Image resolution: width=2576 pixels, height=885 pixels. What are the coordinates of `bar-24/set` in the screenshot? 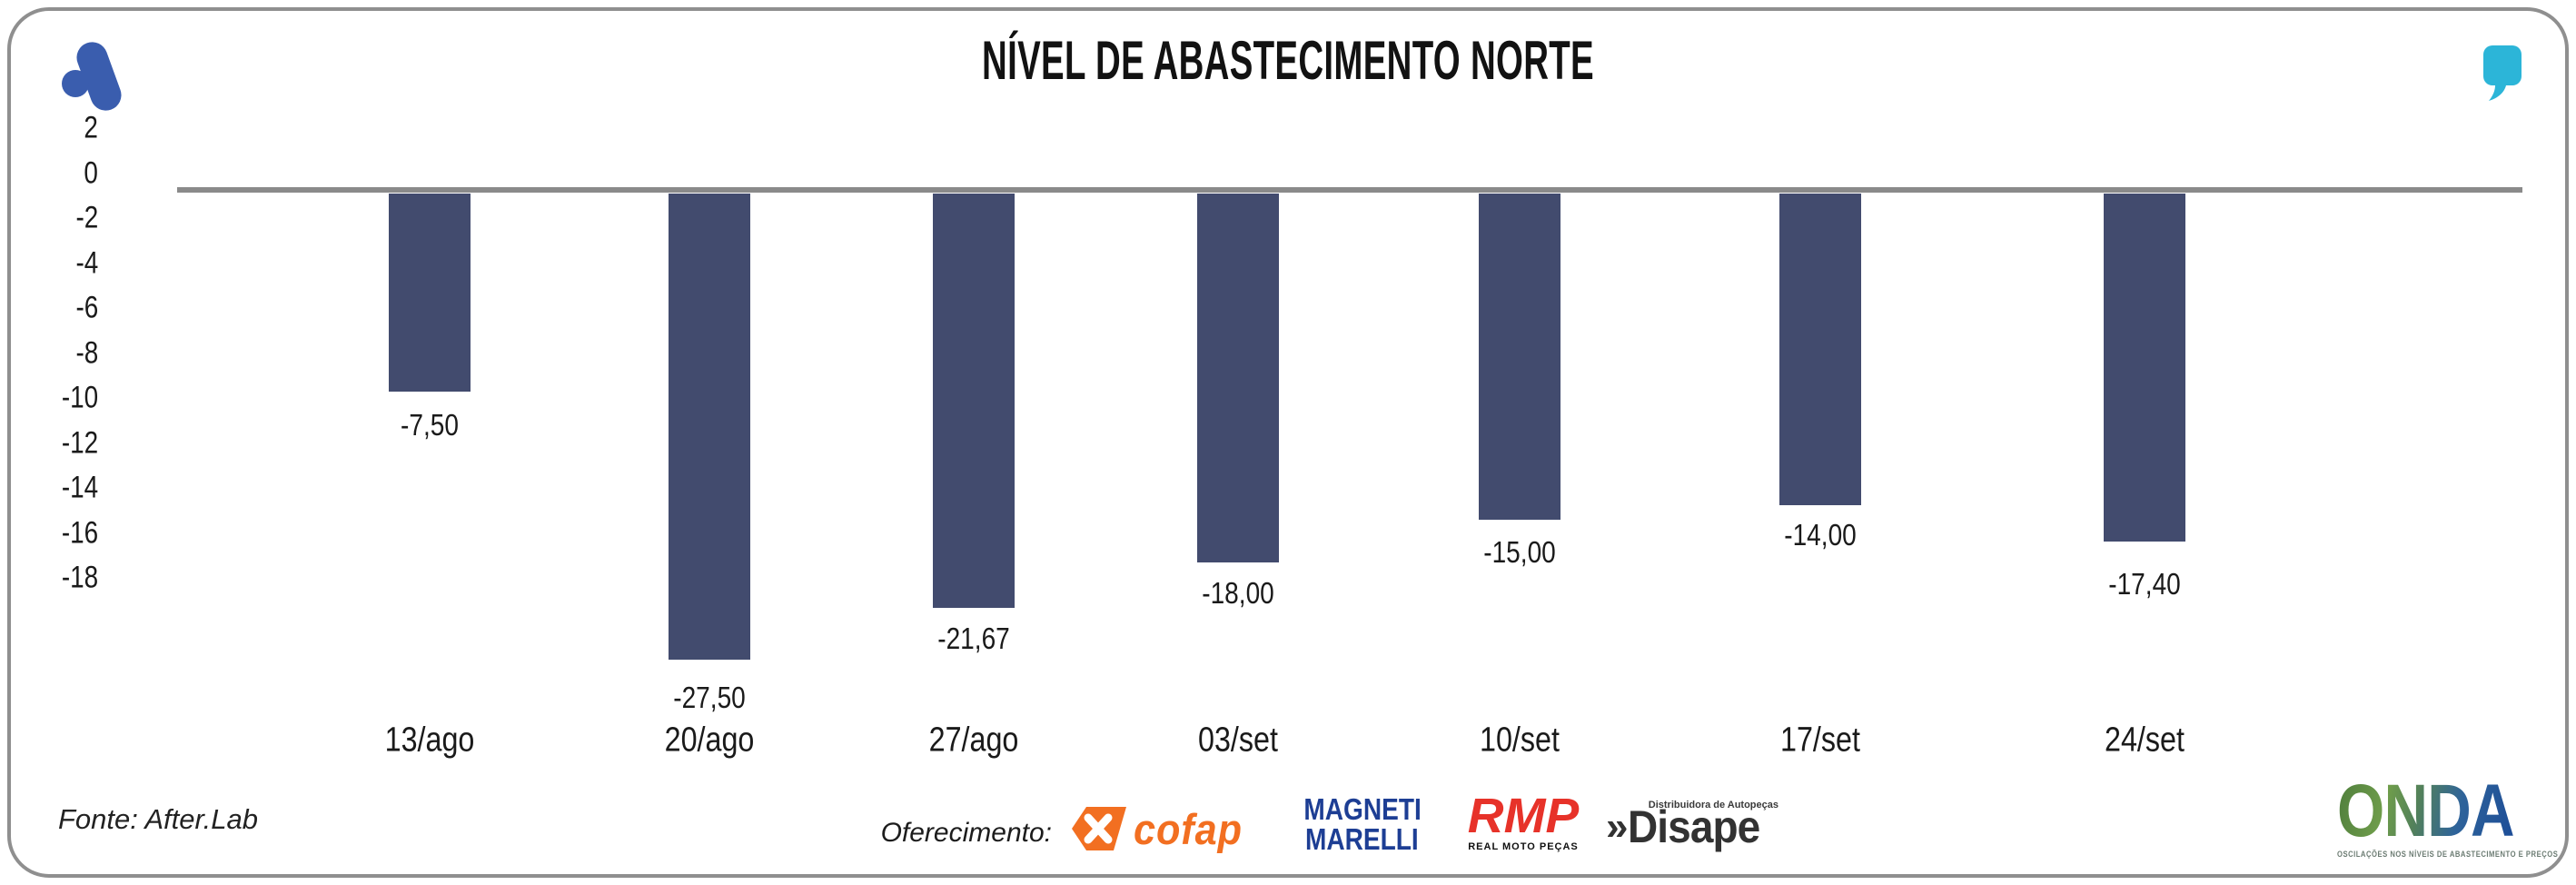 It's located at (2144, 368).